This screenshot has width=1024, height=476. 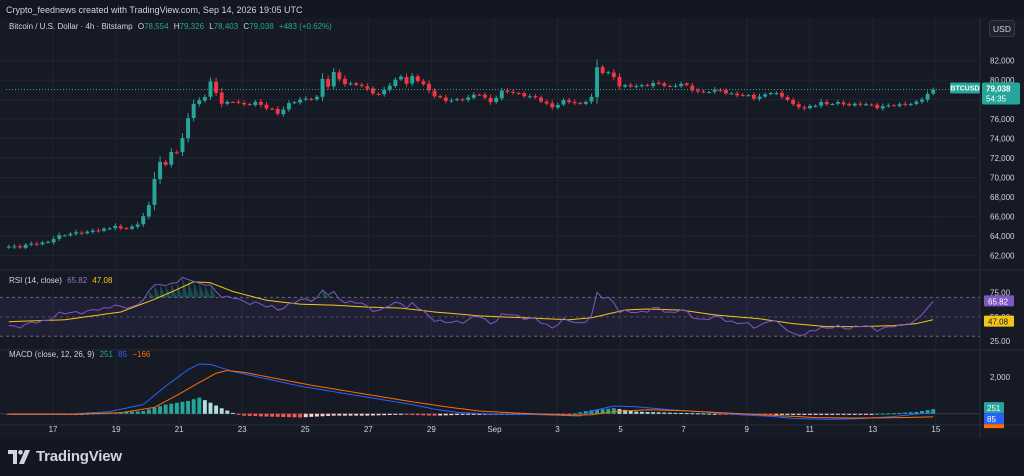 What do you see at coordinates (211, 26) in the screenshot?
I see `low-label: L` at bounding box center [211, 26].